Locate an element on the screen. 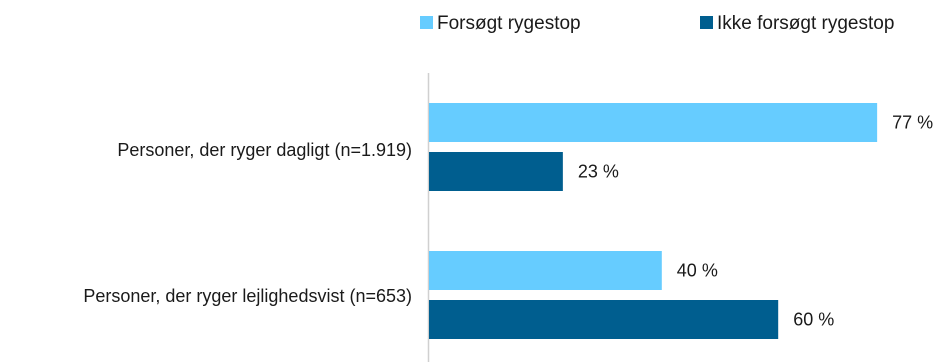  data-label-2-1: 40 % is located at coordinates (697, 271).